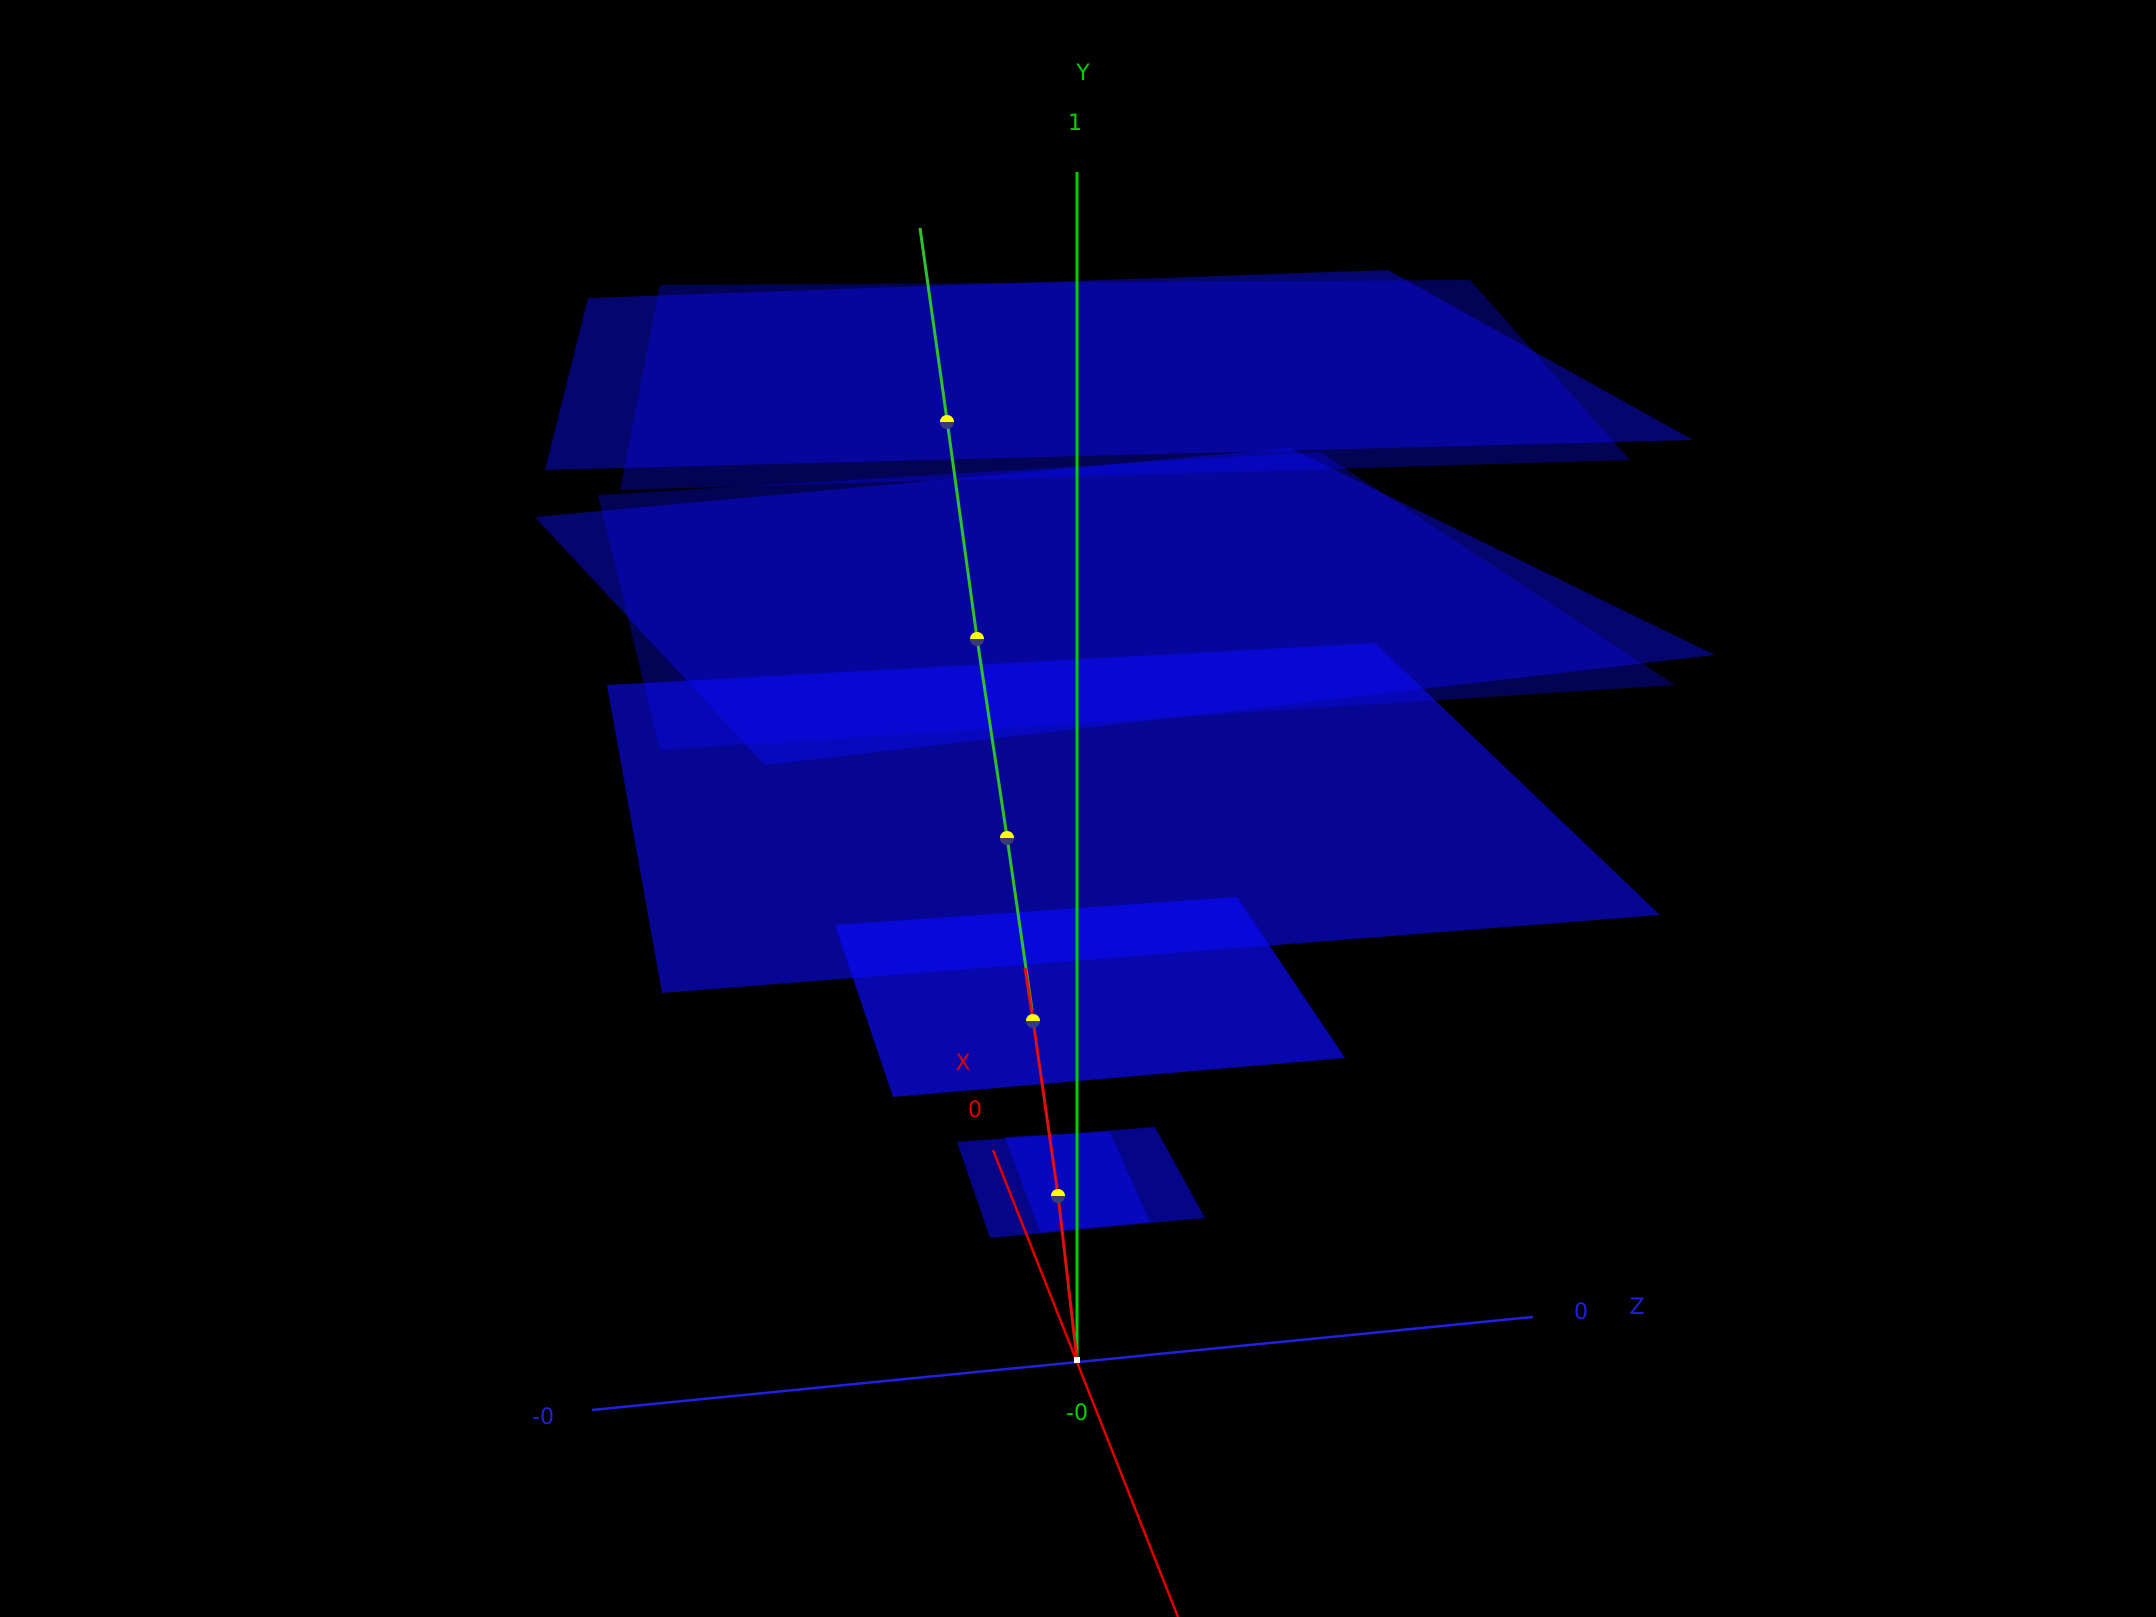 The height and width of the screenshot is (1617, 2156). I want to click on z-axis-line, so click(1062, 1363).